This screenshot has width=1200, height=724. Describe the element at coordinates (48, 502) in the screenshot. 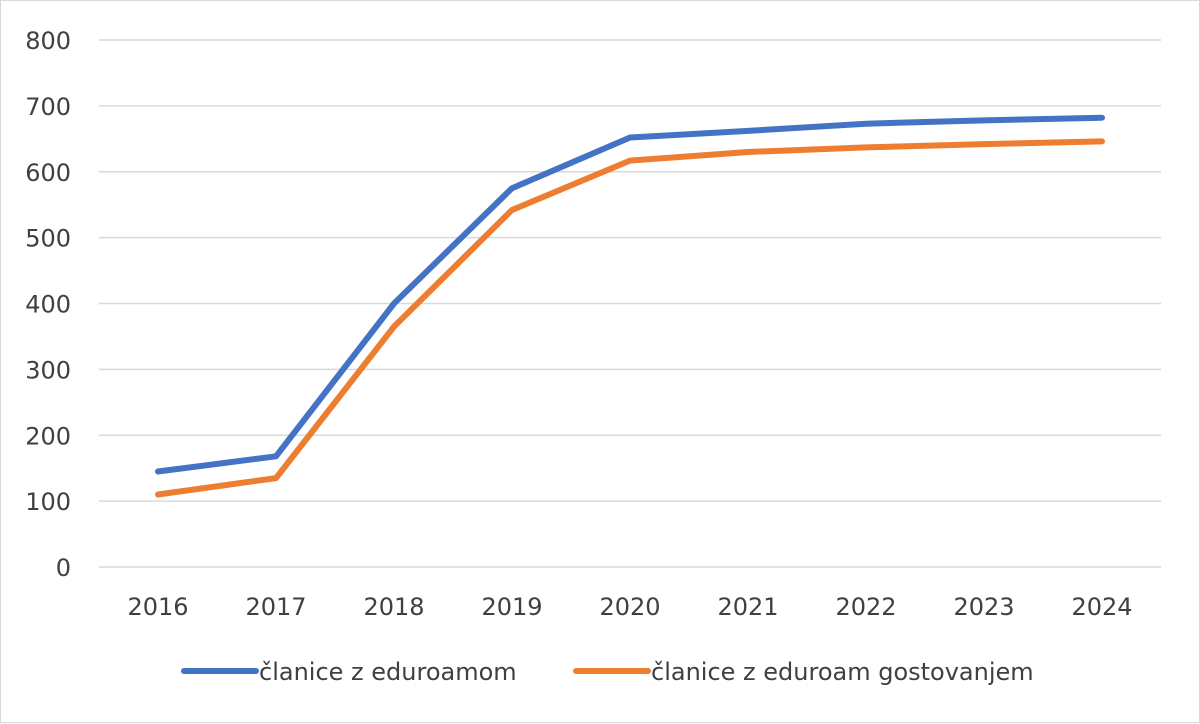

I see `y-tick-label-100: 100` at that location.